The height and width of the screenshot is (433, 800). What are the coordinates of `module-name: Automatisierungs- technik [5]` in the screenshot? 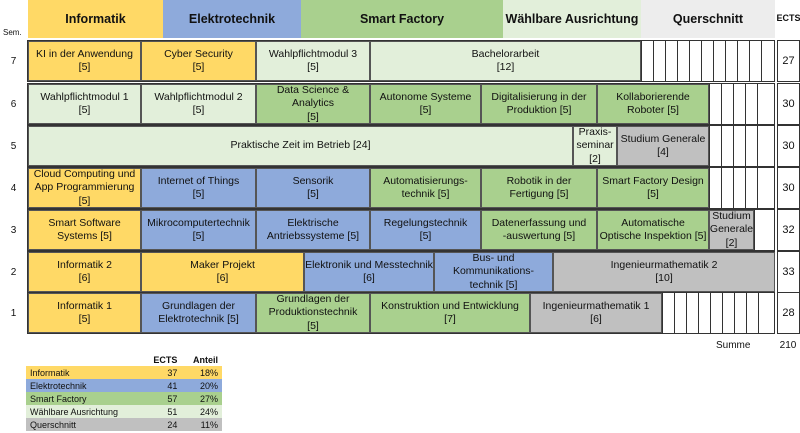 It's located at (425, 187).